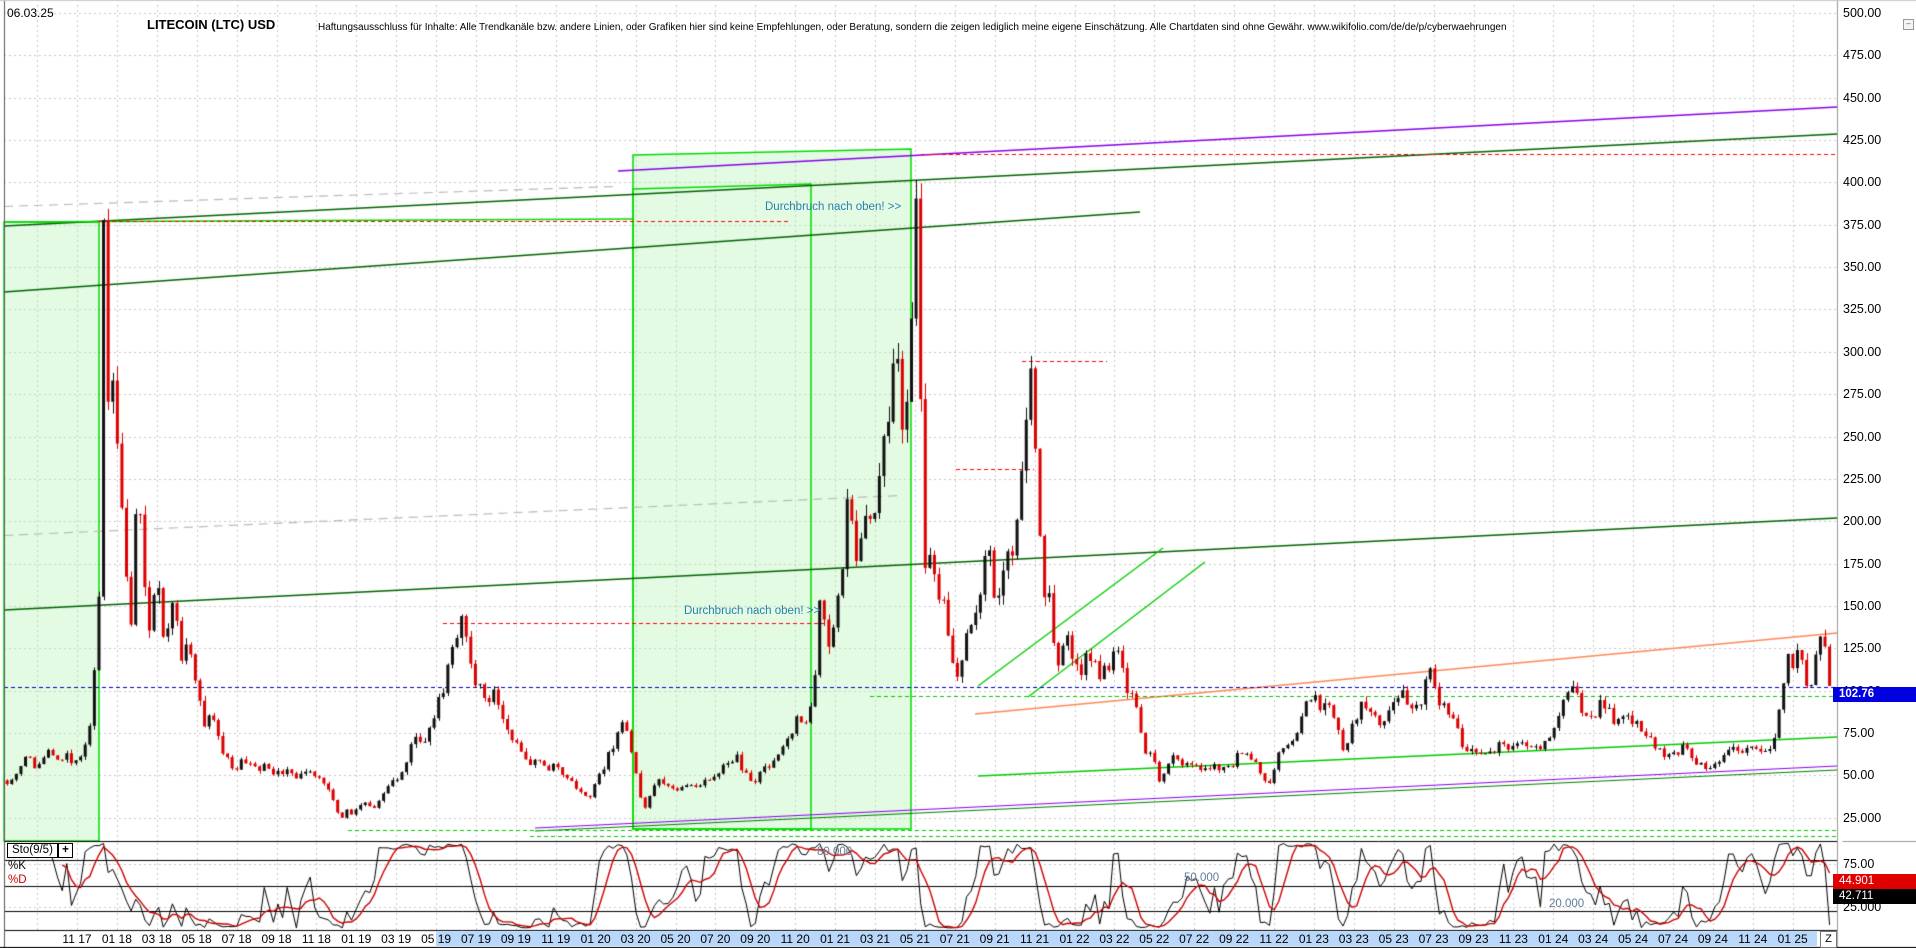 The image size is (1916, 948). I want to click on stochastic-level-label: 80.000, so click(835, 852).